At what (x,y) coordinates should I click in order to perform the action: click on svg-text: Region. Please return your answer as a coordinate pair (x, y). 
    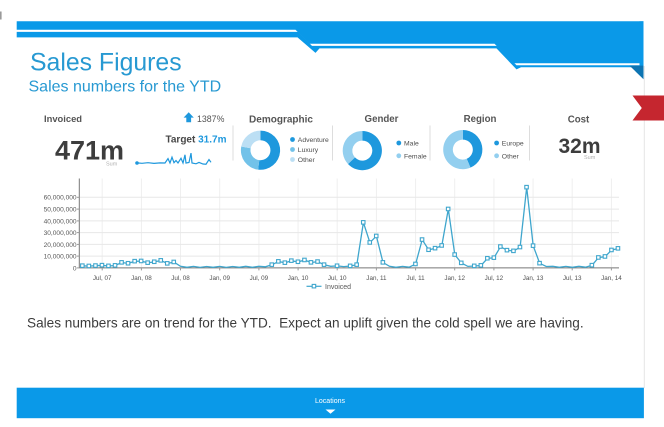
    Looking at the image, I should click on (480, 119).